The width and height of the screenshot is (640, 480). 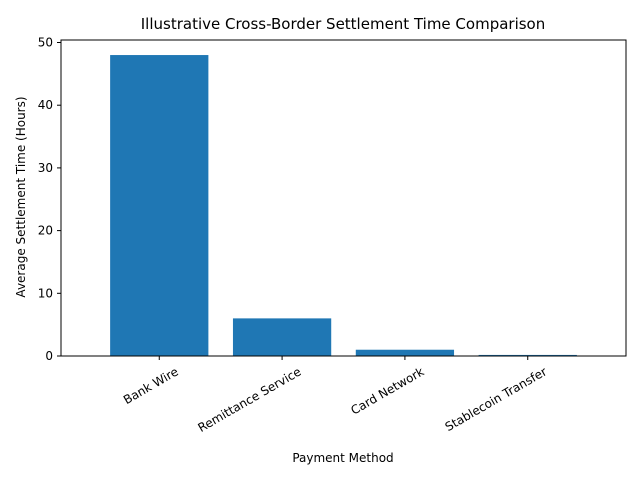 What do you see at coordinates (45, 168) in the screenshot?
I see `y-tick-label: 30` at bounding box center [45, 168].